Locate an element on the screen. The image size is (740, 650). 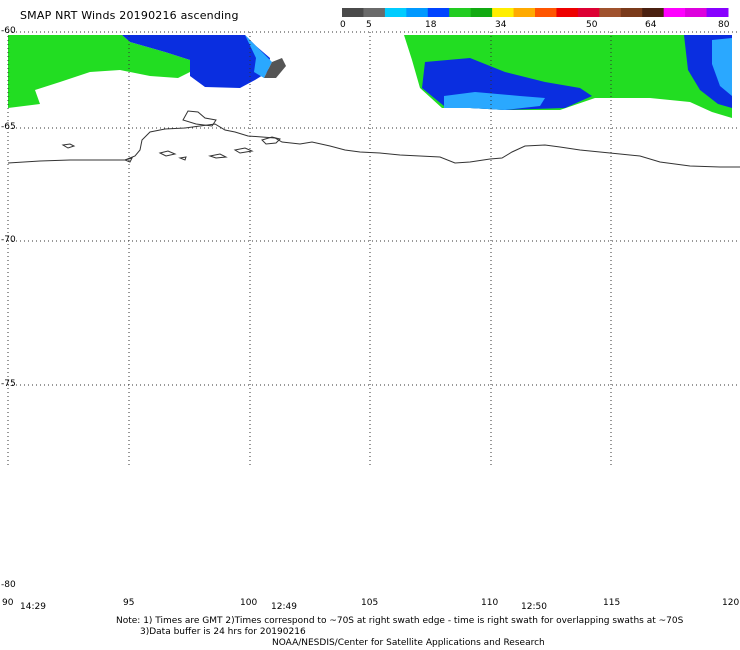
latitude-label: -65 is located at coordinates (8, 127).